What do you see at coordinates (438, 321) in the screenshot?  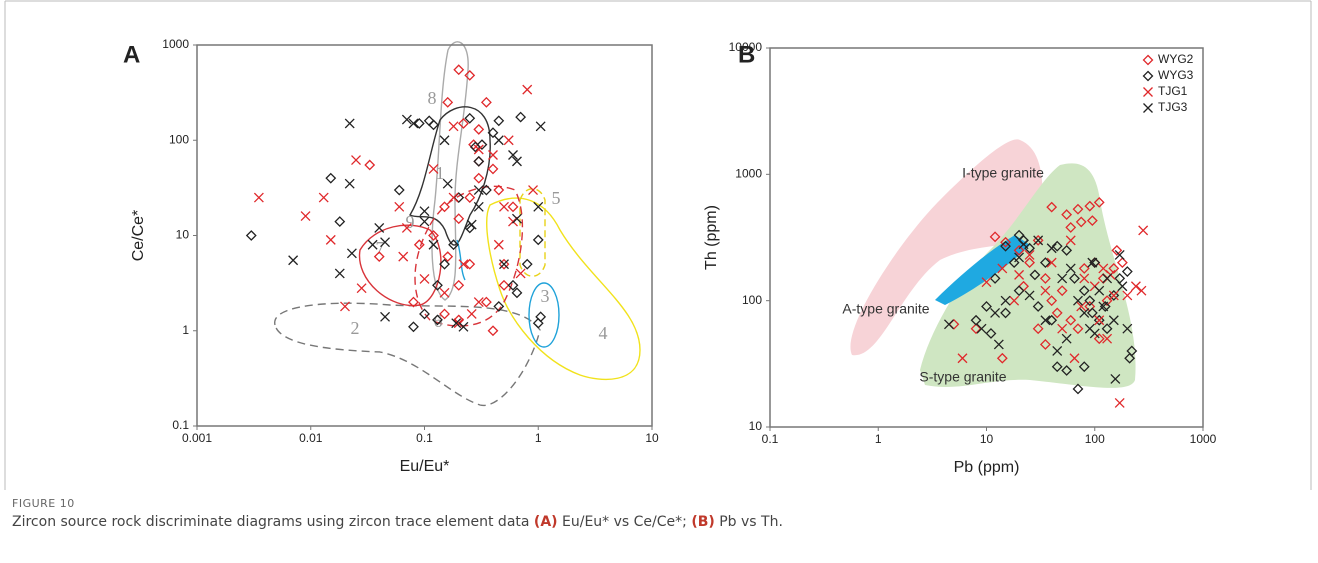 I see `field-label: 6` at bounding box center [438, 321].